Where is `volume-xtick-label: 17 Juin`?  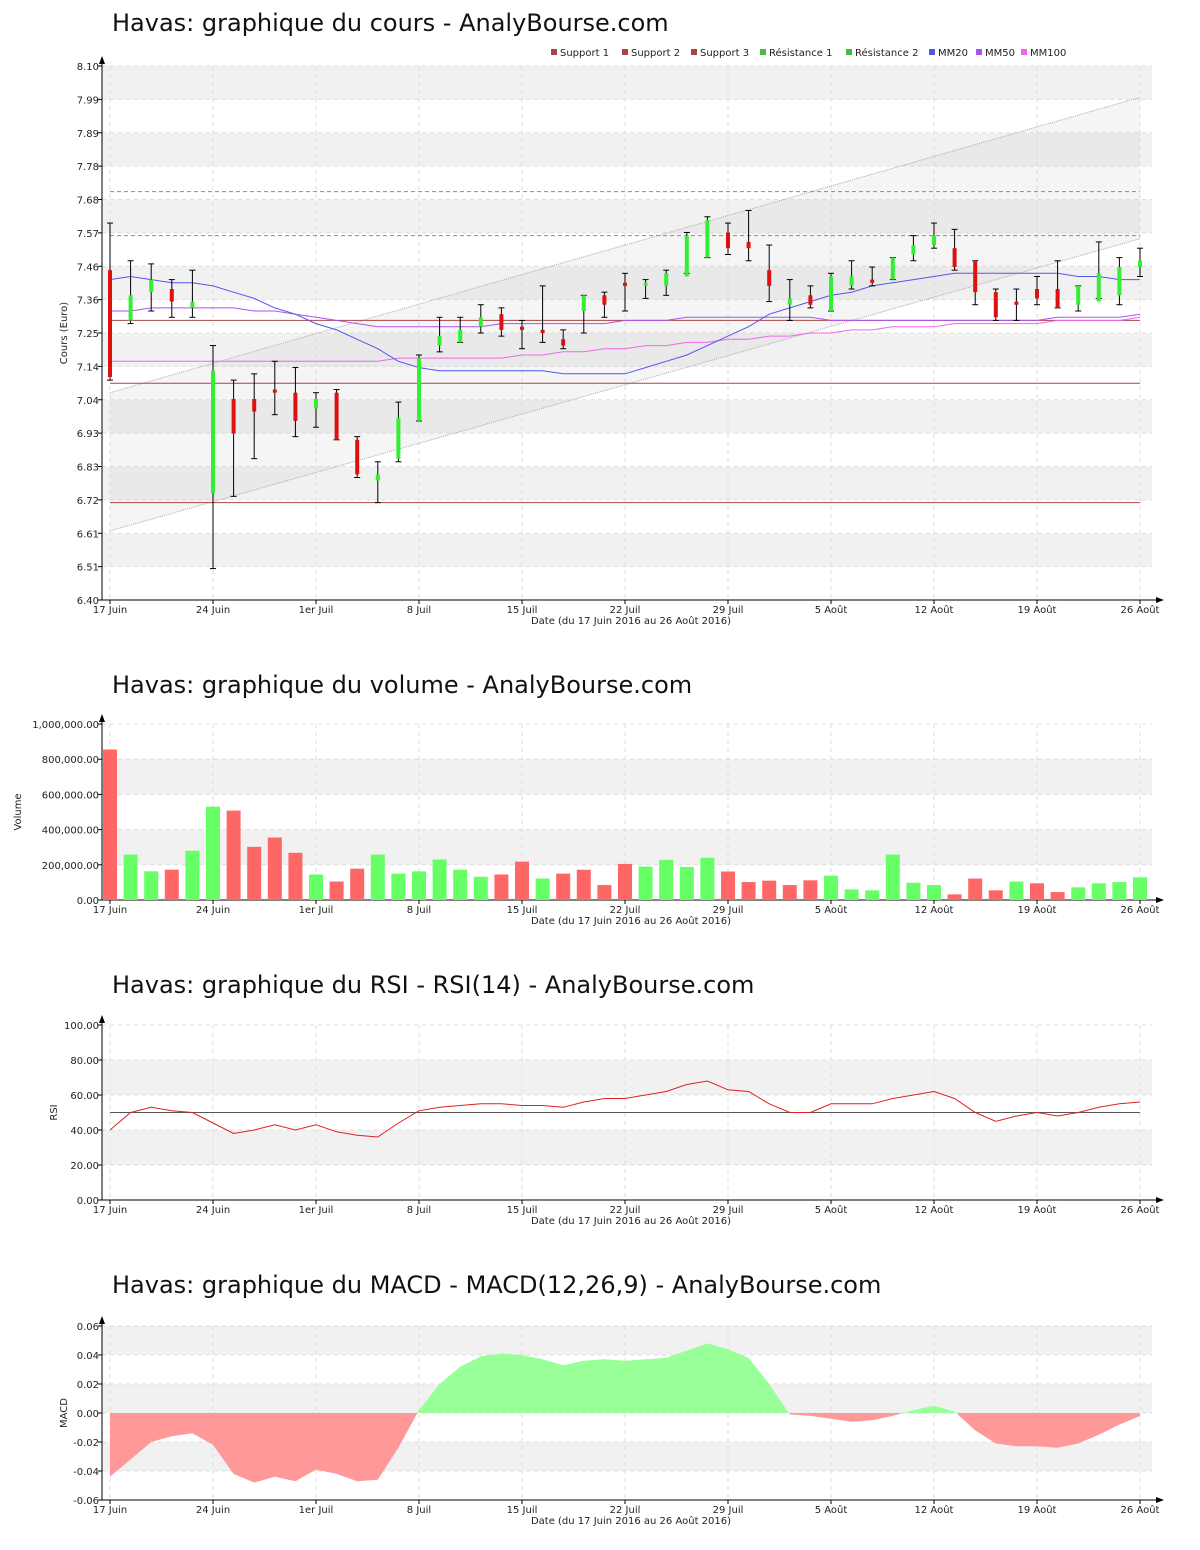 volume-xtick-label: 17 Juin is located at coordinates (110, 910).